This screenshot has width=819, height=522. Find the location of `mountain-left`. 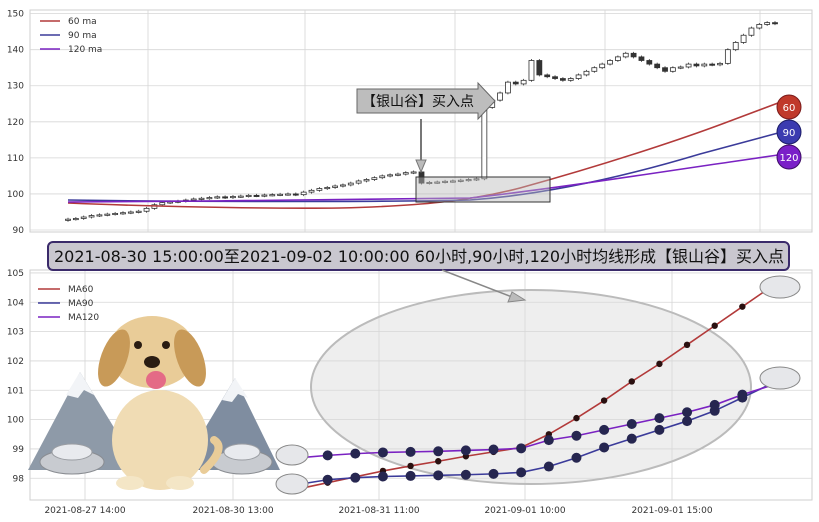

mountain-left is located at coordinates (84, 421).